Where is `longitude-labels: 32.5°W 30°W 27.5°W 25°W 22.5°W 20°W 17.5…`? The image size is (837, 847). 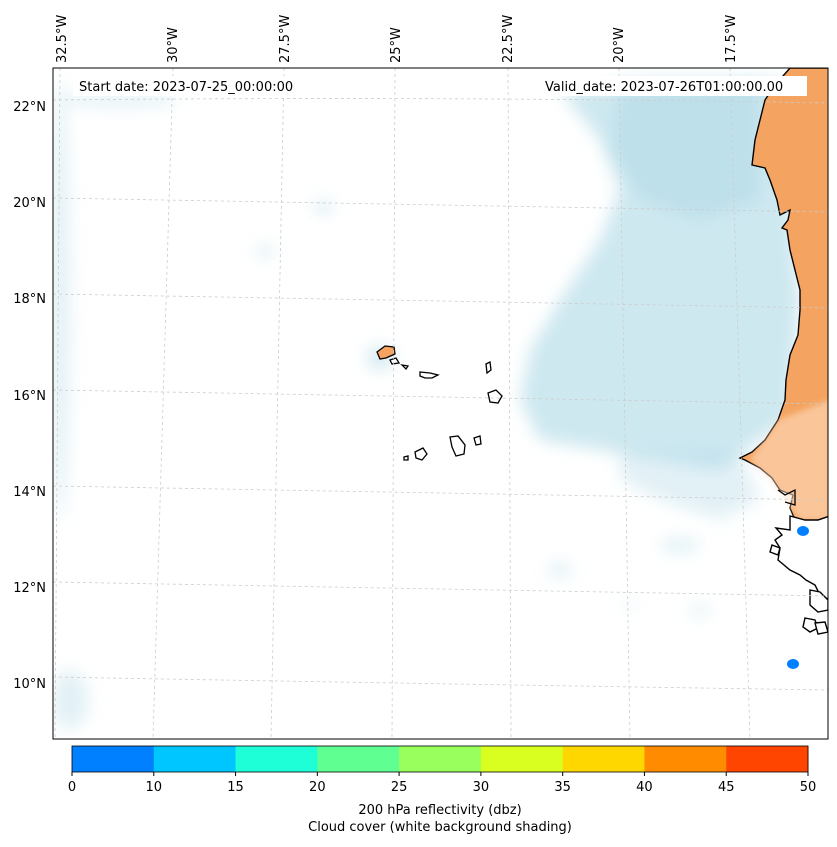
longitude-labels: 32.5°W 30°W 27.5°W 25°W 22.5°W 20°W 17.5… is located at coordinates (397, 39).